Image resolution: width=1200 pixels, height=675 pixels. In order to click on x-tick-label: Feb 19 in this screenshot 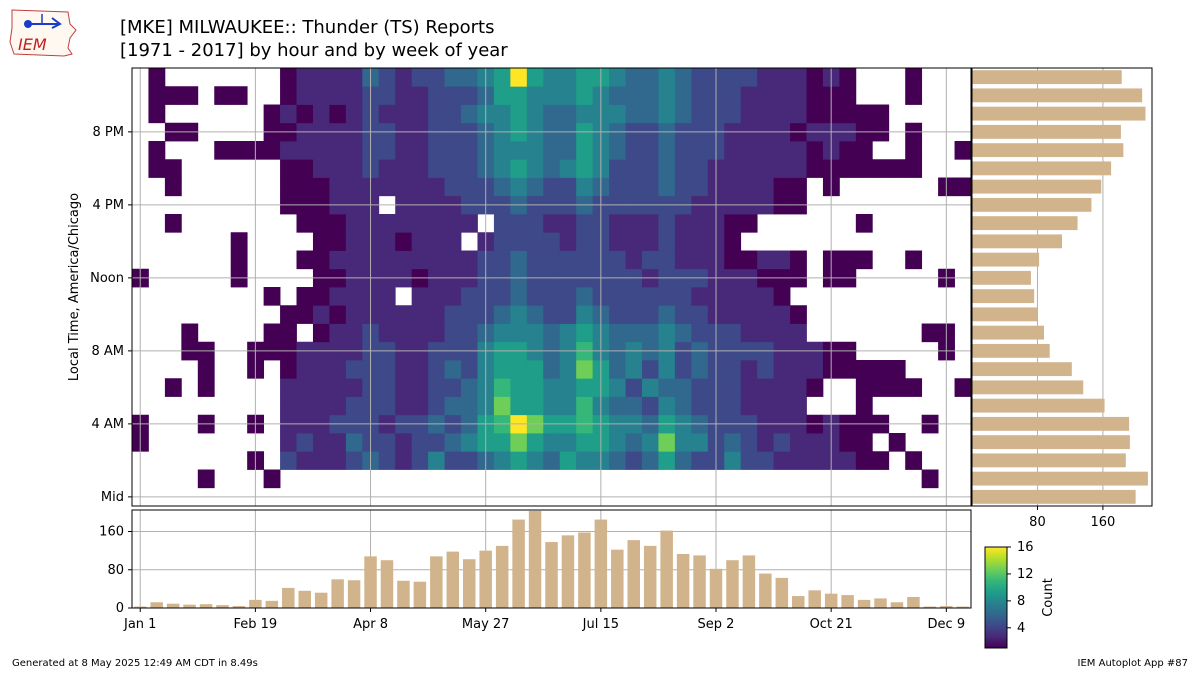, I will do `click(256, 624)`.